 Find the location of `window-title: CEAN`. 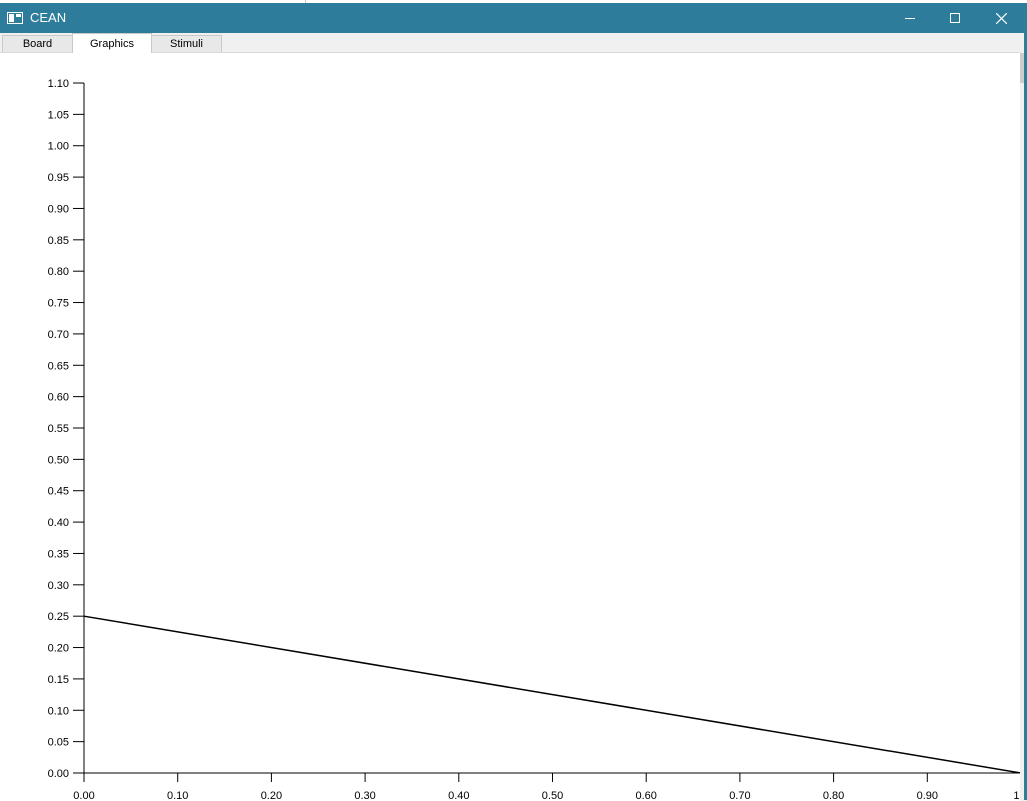

window-title: CEAN is located at coordinates (48, 18).